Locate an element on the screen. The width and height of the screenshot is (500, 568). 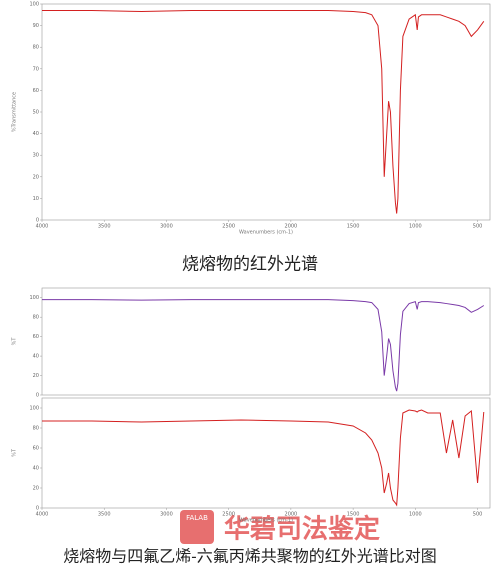
caption: 烧熔物与四氟乙烯-六氟丙烯共聚物的红外光谱比对图 is located at coordinates (249, 556).